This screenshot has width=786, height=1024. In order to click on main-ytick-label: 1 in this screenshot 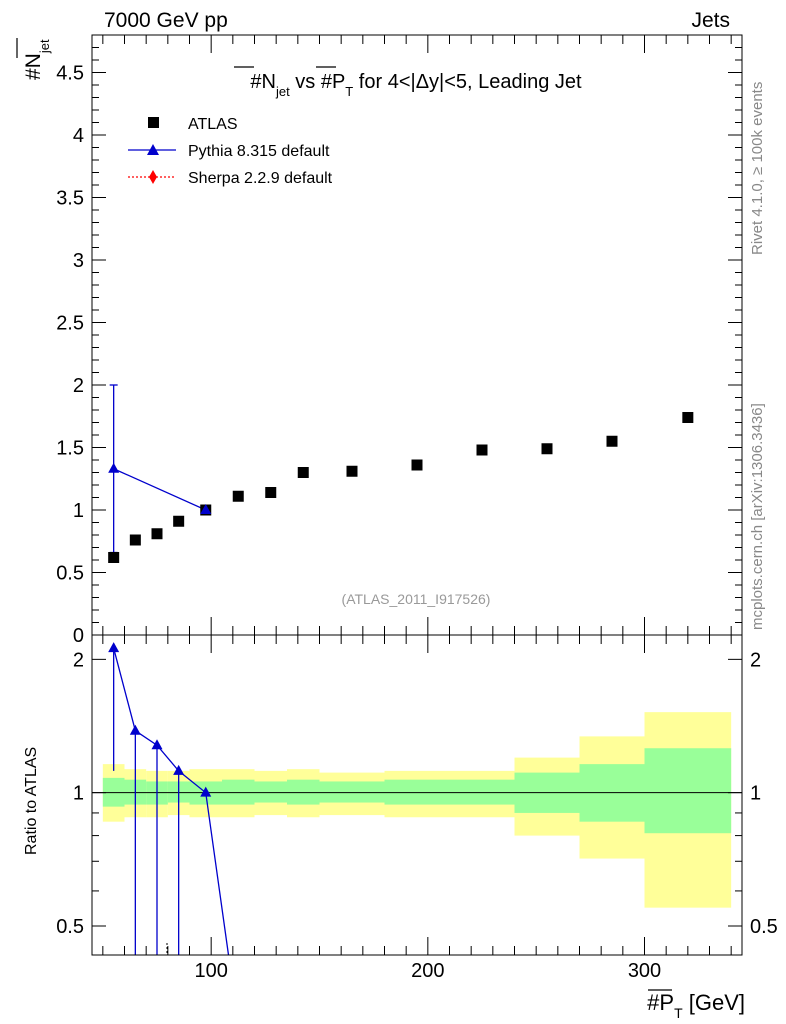, I will do `click(78, 511)`.